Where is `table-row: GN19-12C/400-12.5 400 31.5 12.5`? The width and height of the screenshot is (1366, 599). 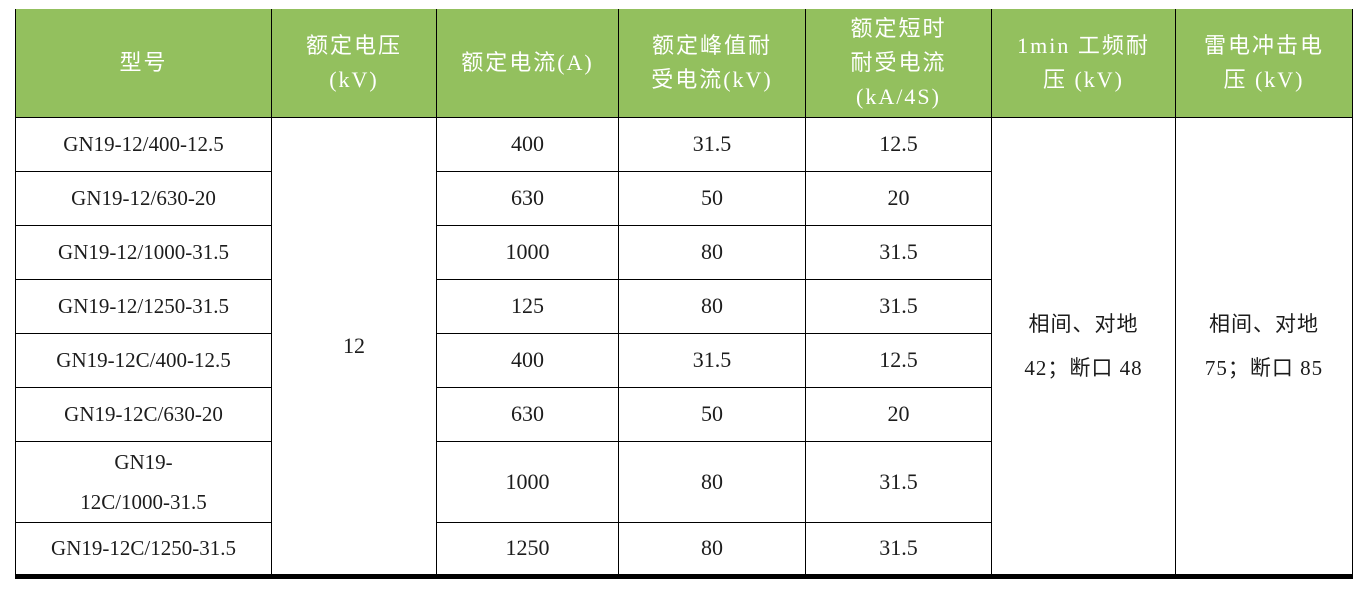 table-row: GN19-12C/400-12.5 400 31.5 12.5 is located at coordinates (684, 360).